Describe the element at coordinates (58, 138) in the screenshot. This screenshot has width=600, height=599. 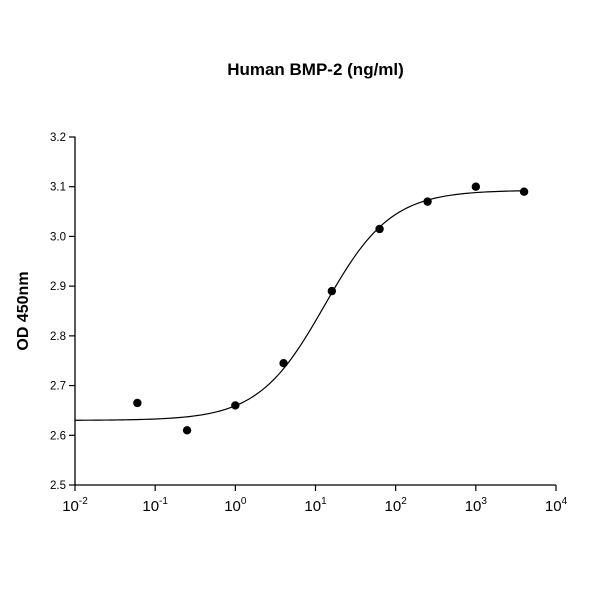
I see `y-tick-label: 3.2` at that location.